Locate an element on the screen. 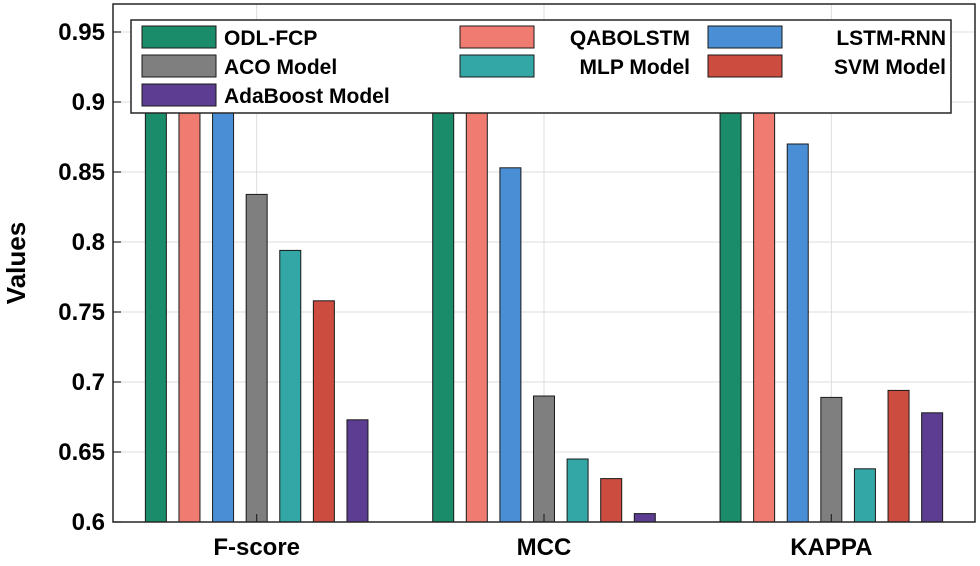 The height and width of the screenshot is (566, 980). legend-label: LSTM-RNN is located at coordinates (891, 38).